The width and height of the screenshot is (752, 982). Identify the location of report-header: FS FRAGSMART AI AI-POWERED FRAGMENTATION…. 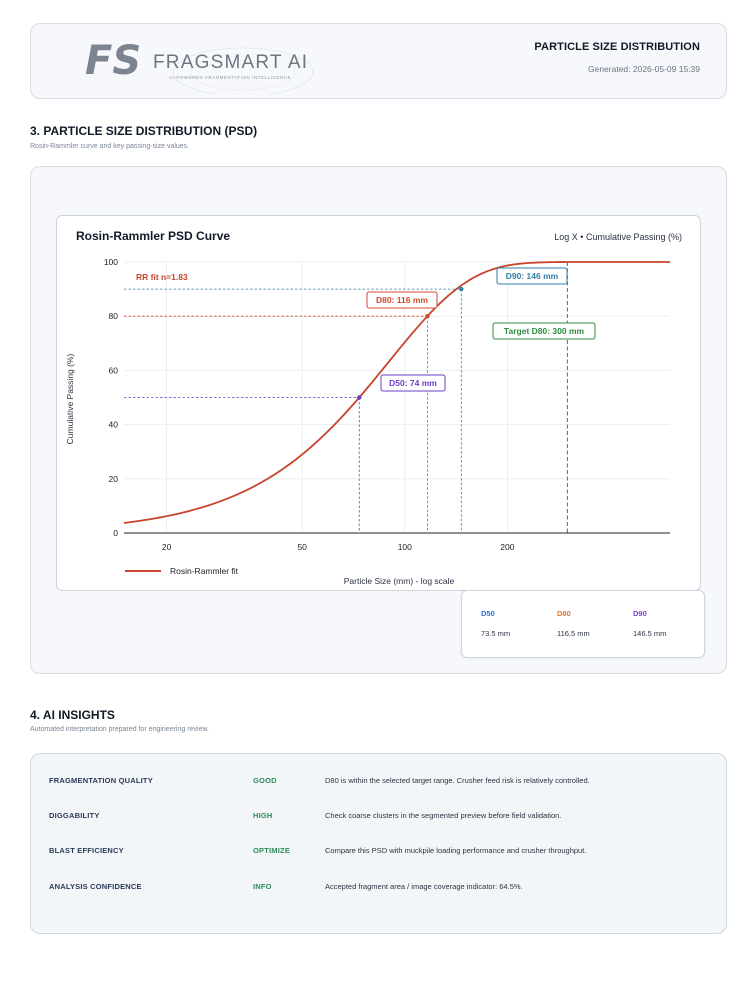
(378, 61).